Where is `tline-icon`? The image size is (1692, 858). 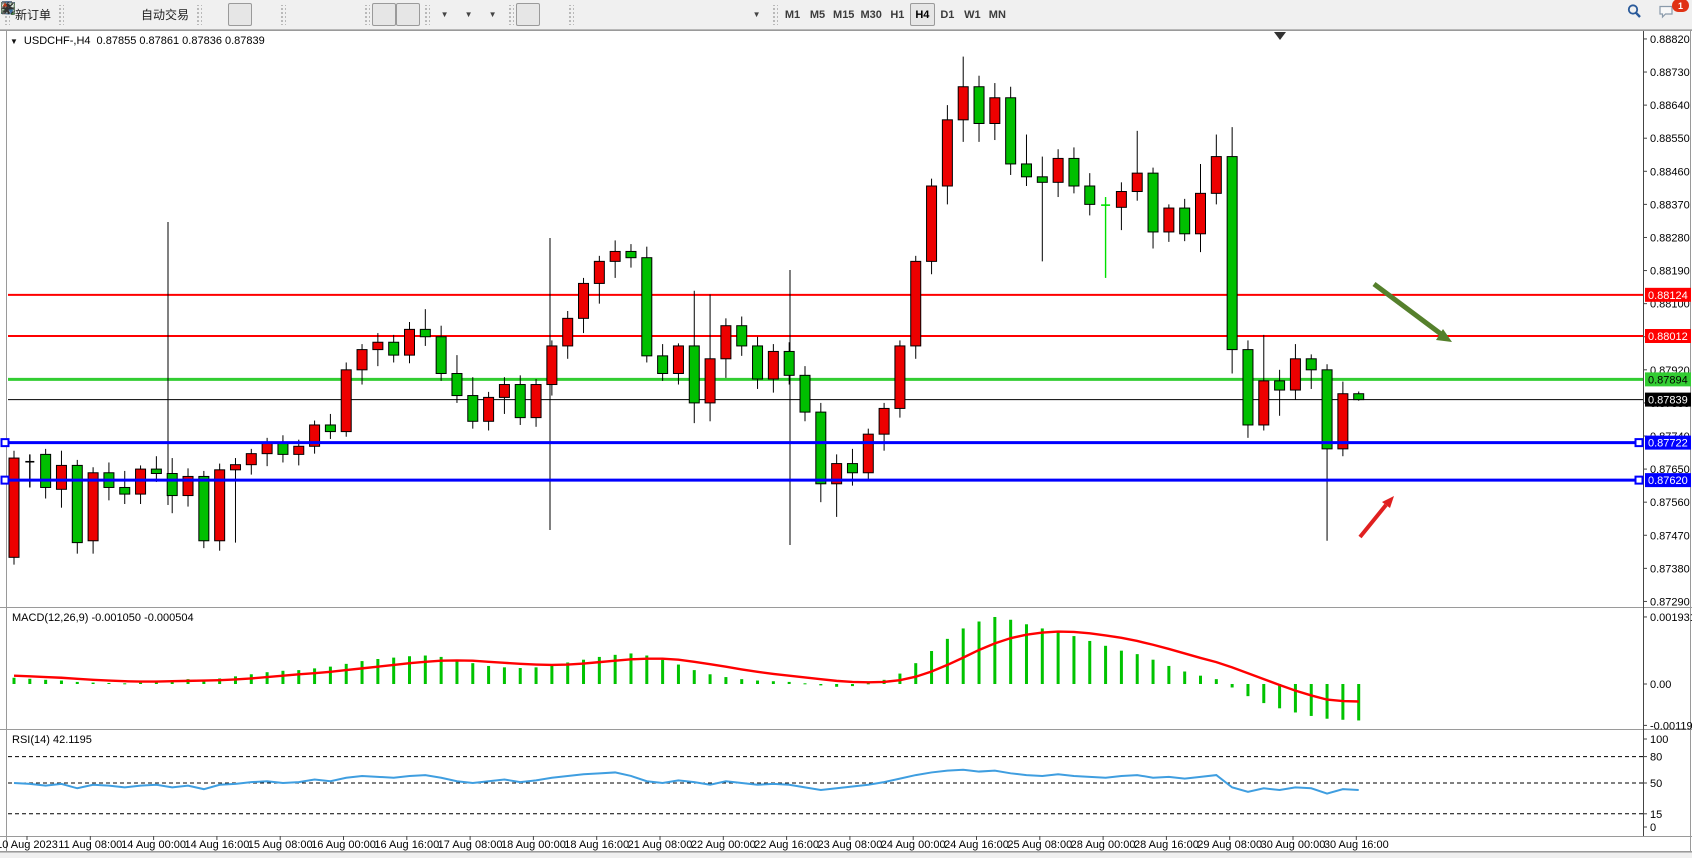
tline-icon is located at coordinates (8, 8).